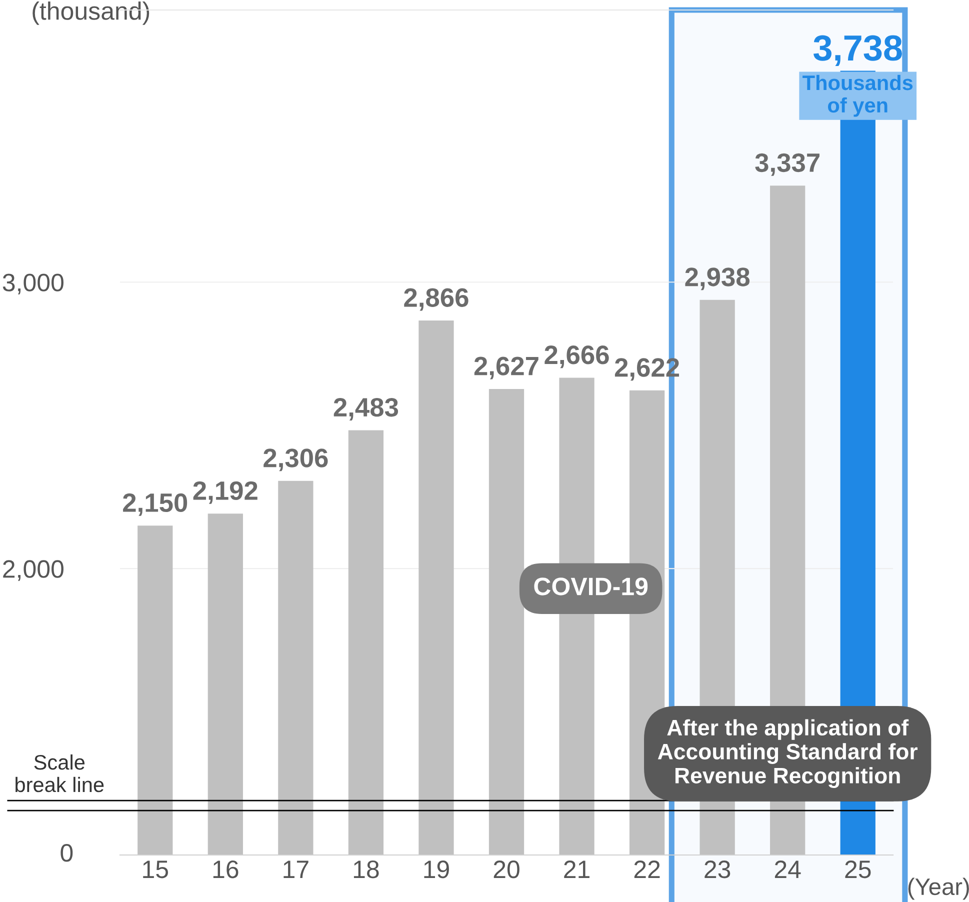 The height and width of the screenshot is (902, 969). Describe the element at coordinates (787, 164) in the screenshot. I see `data-label: 3,337` at that location.